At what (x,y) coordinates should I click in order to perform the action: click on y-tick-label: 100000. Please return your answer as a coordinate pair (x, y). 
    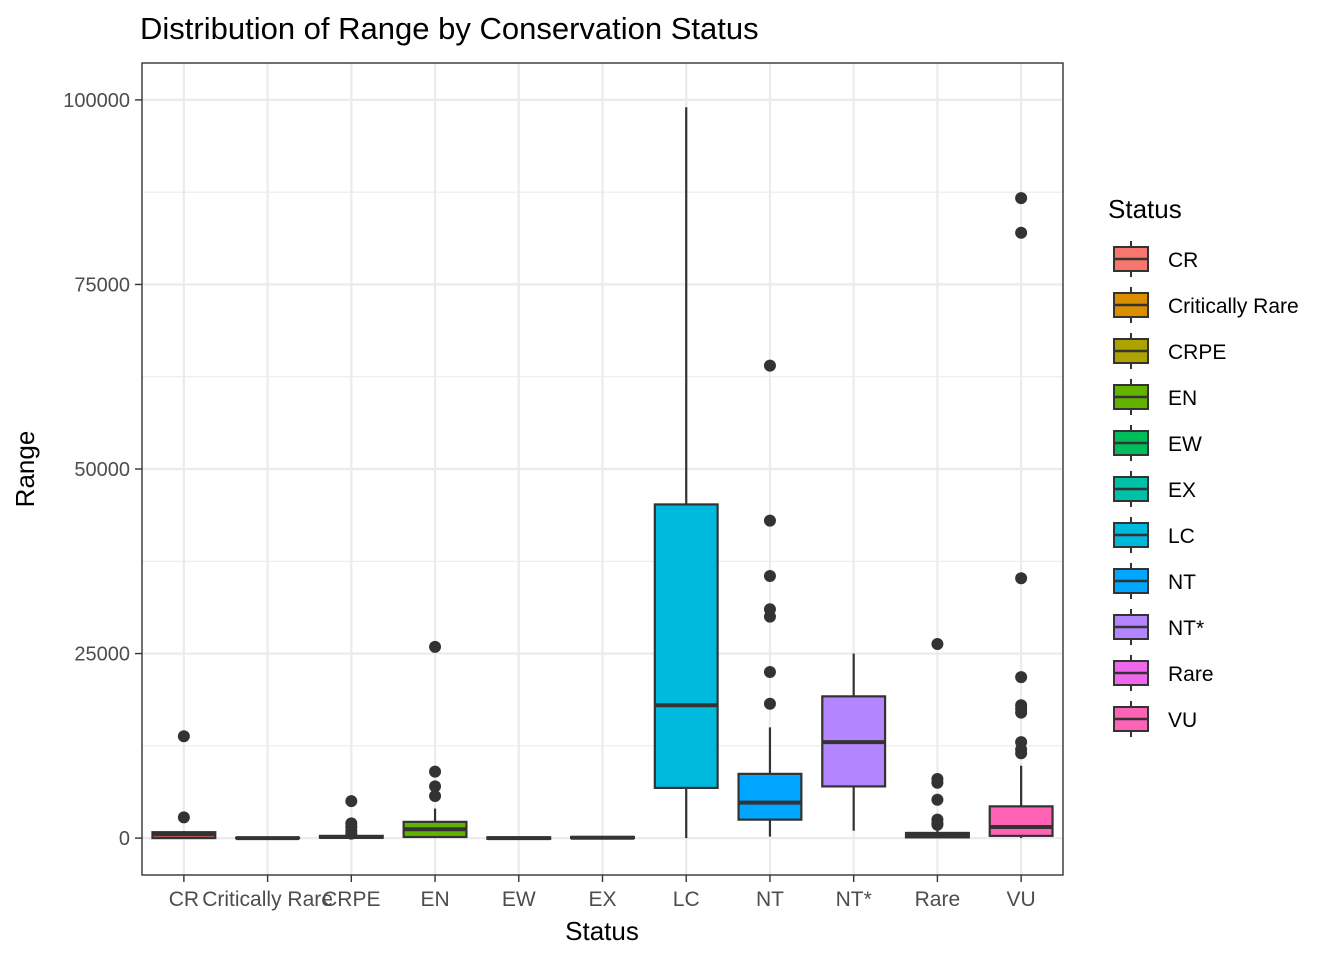
    Looking at the image, I should click on (96, 101).